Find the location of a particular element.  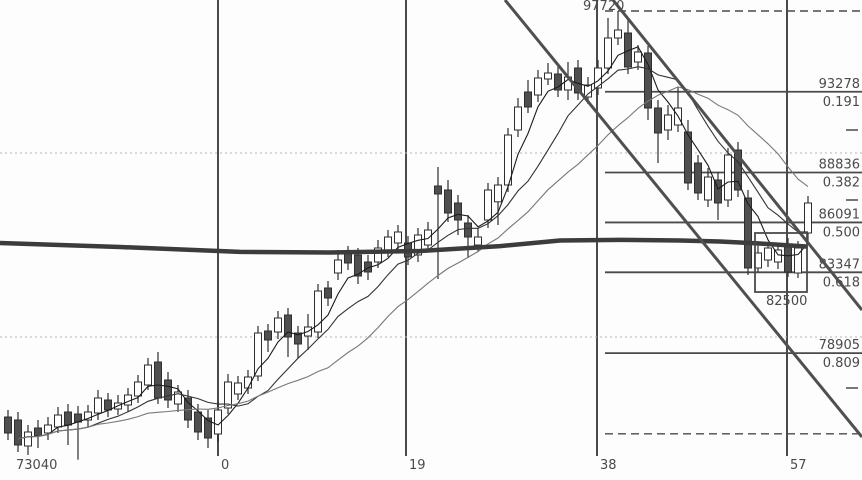

x-tick-label-38: 38 is located at coordinates (608, 465).